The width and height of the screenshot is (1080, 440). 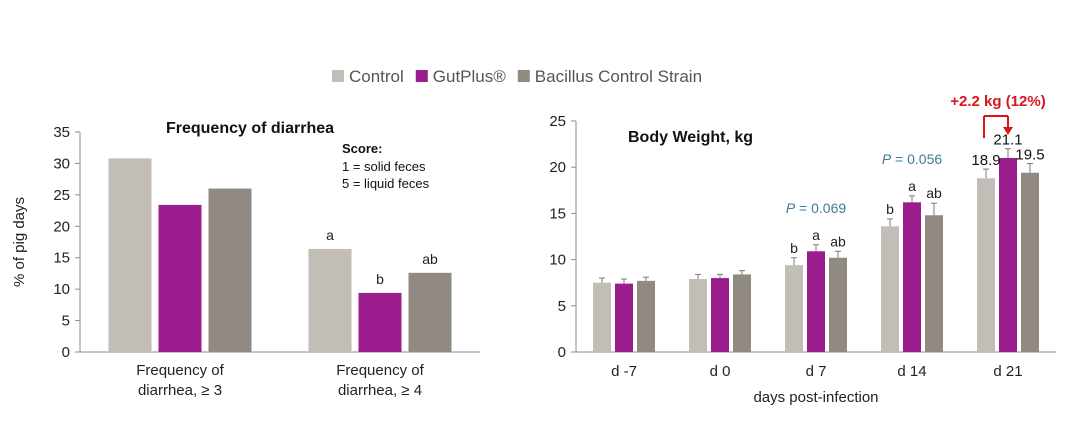 I want to click on x-axis-title: days post-infection, so click(x=815, y=397).